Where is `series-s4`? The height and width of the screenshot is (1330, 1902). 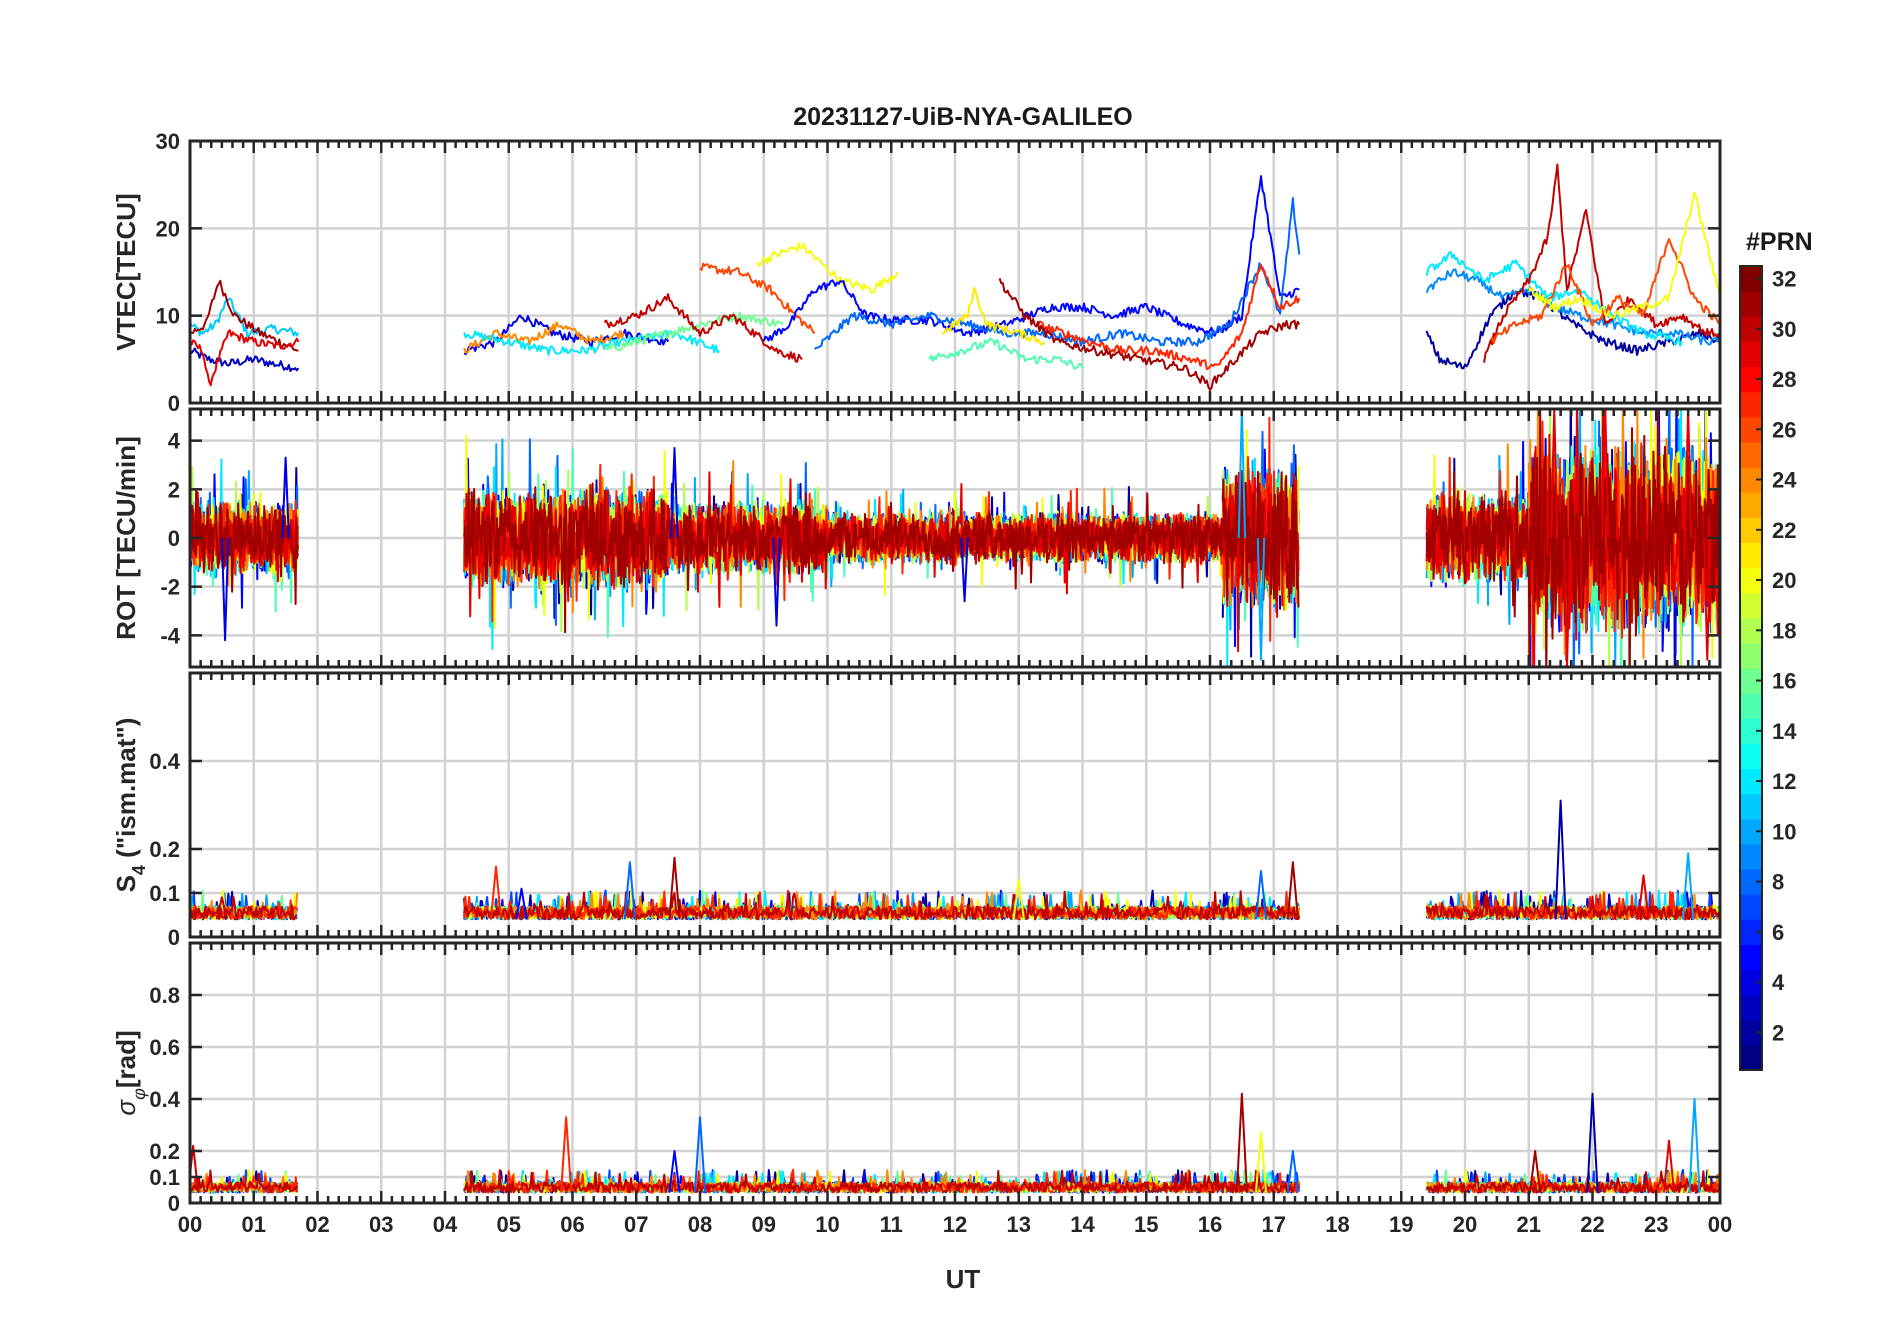 series-s4 is located at coordinates (955, 860).